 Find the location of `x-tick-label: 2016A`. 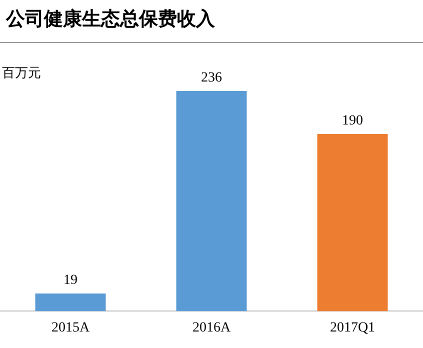

x-tick-label: 2016A is located at coordinates (212, 328).